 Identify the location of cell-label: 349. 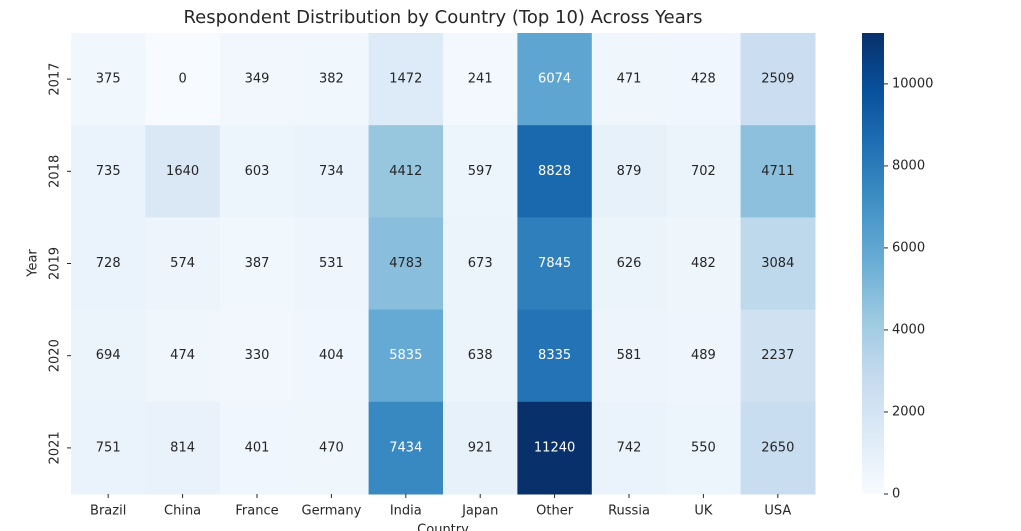
(257, 79).